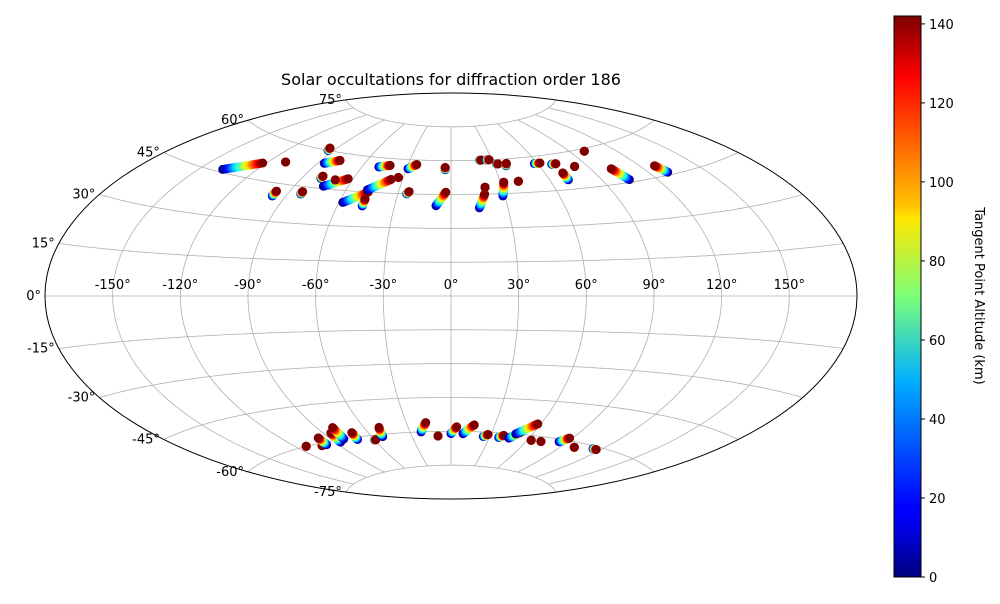 The image size is (1000, 604). Describe the element at coordinates (978, 295) in the screenshot. I see `colorbar-label: Tangent Point Altitude (km)` at that location.